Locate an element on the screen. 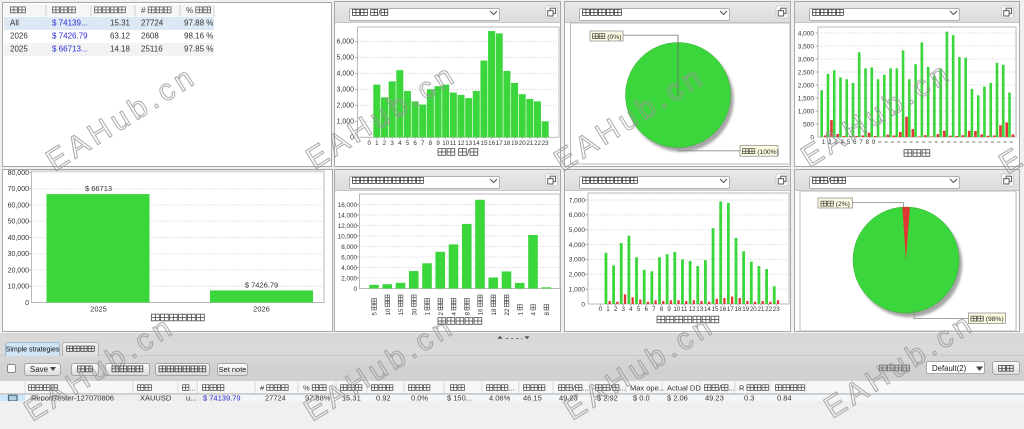 The height and width of the screenshot is (429, 1024). svg-text: 12 is located at coordinates (461, 143).